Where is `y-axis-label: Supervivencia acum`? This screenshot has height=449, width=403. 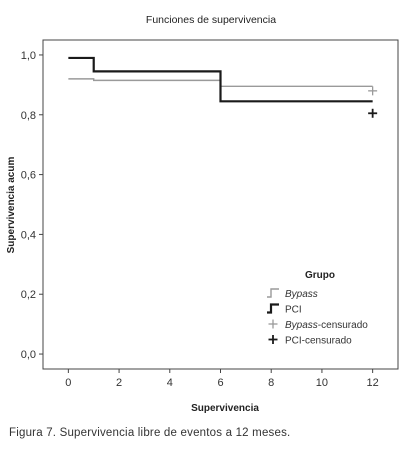
y-axis-label: Supervivencia acum is located at coordinates (11, 205).